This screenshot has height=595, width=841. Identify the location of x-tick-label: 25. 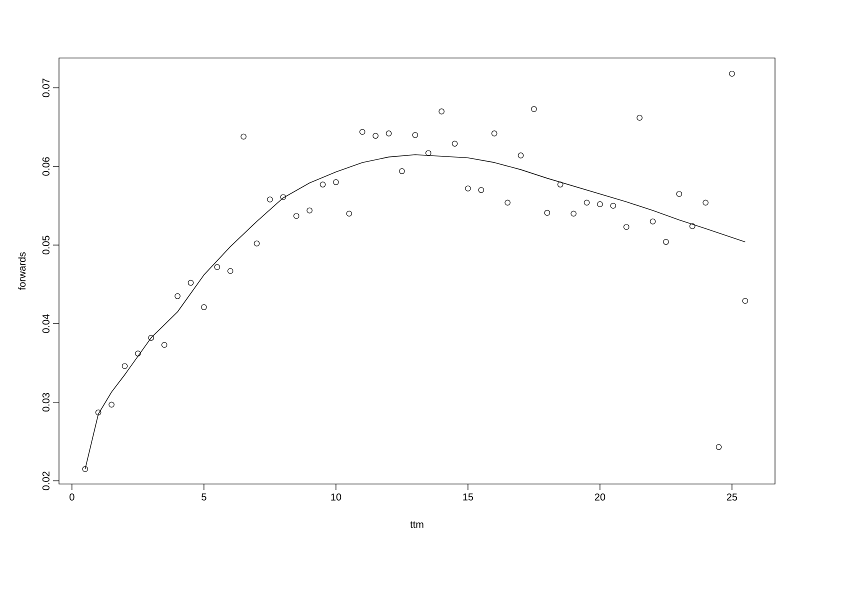
(732, 497).